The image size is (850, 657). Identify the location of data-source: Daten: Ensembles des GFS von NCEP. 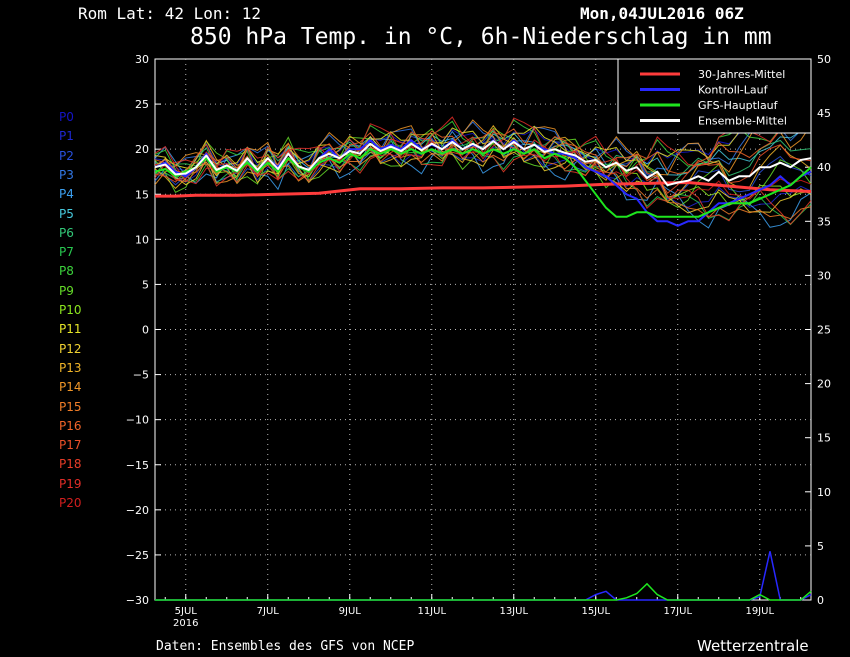
(285, 646).